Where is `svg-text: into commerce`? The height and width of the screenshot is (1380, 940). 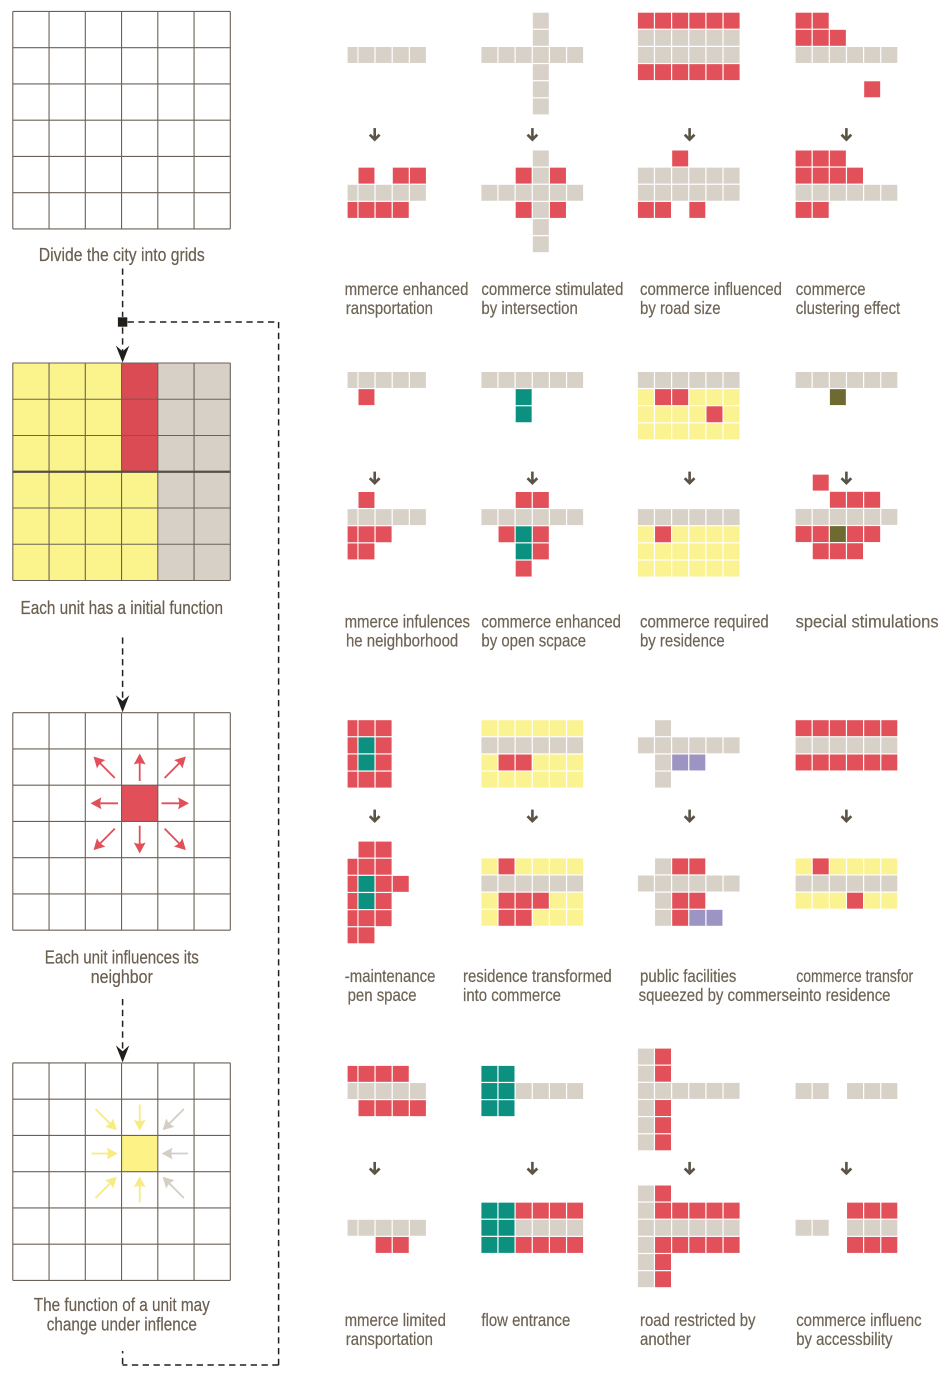 svg-text: into commerce is located at coordinates (512, 995).